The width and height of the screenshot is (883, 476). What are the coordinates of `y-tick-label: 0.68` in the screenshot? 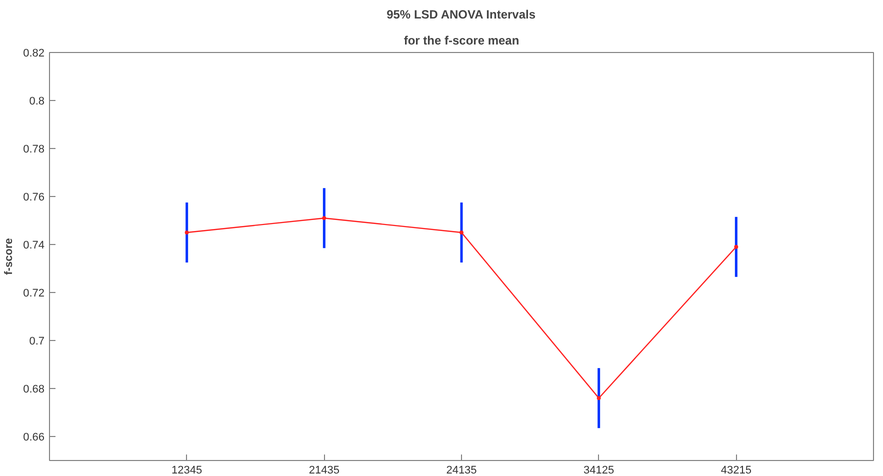 It's located at (34, 390).